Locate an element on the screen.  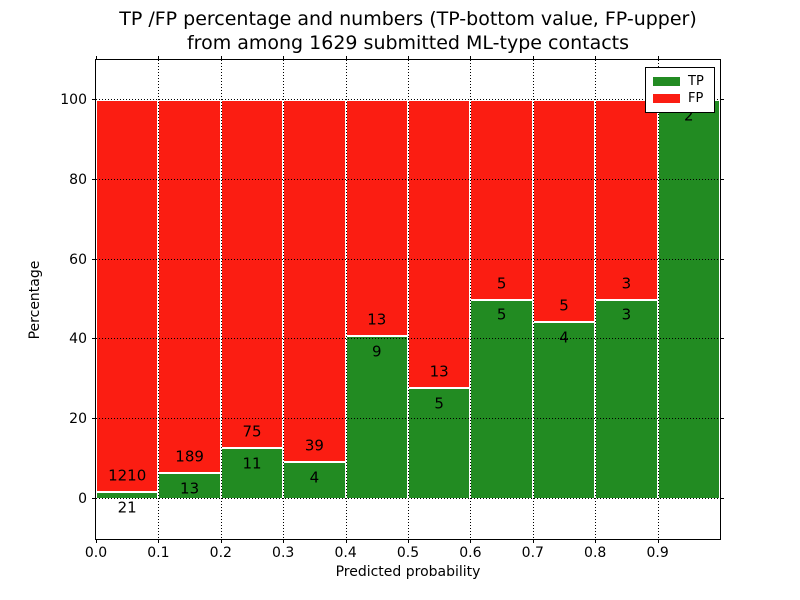
tp-count-label: 13 is located at coordinates (190, 488).